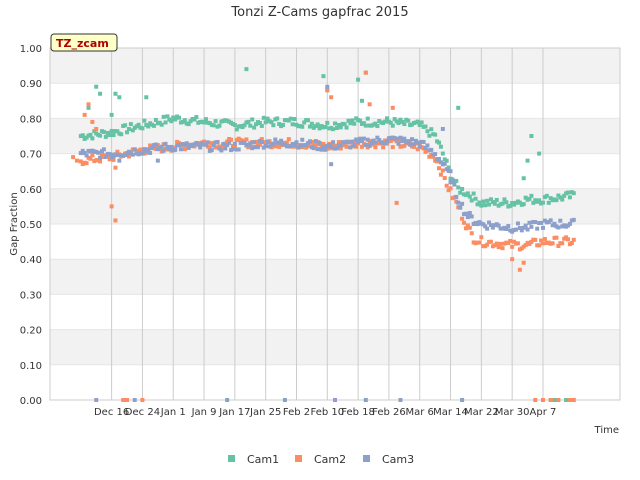  What do you see at coordinates (31, 260) in the screenshot?
I see `y-tick-label: 0.40` at bounding box center [31, 260].